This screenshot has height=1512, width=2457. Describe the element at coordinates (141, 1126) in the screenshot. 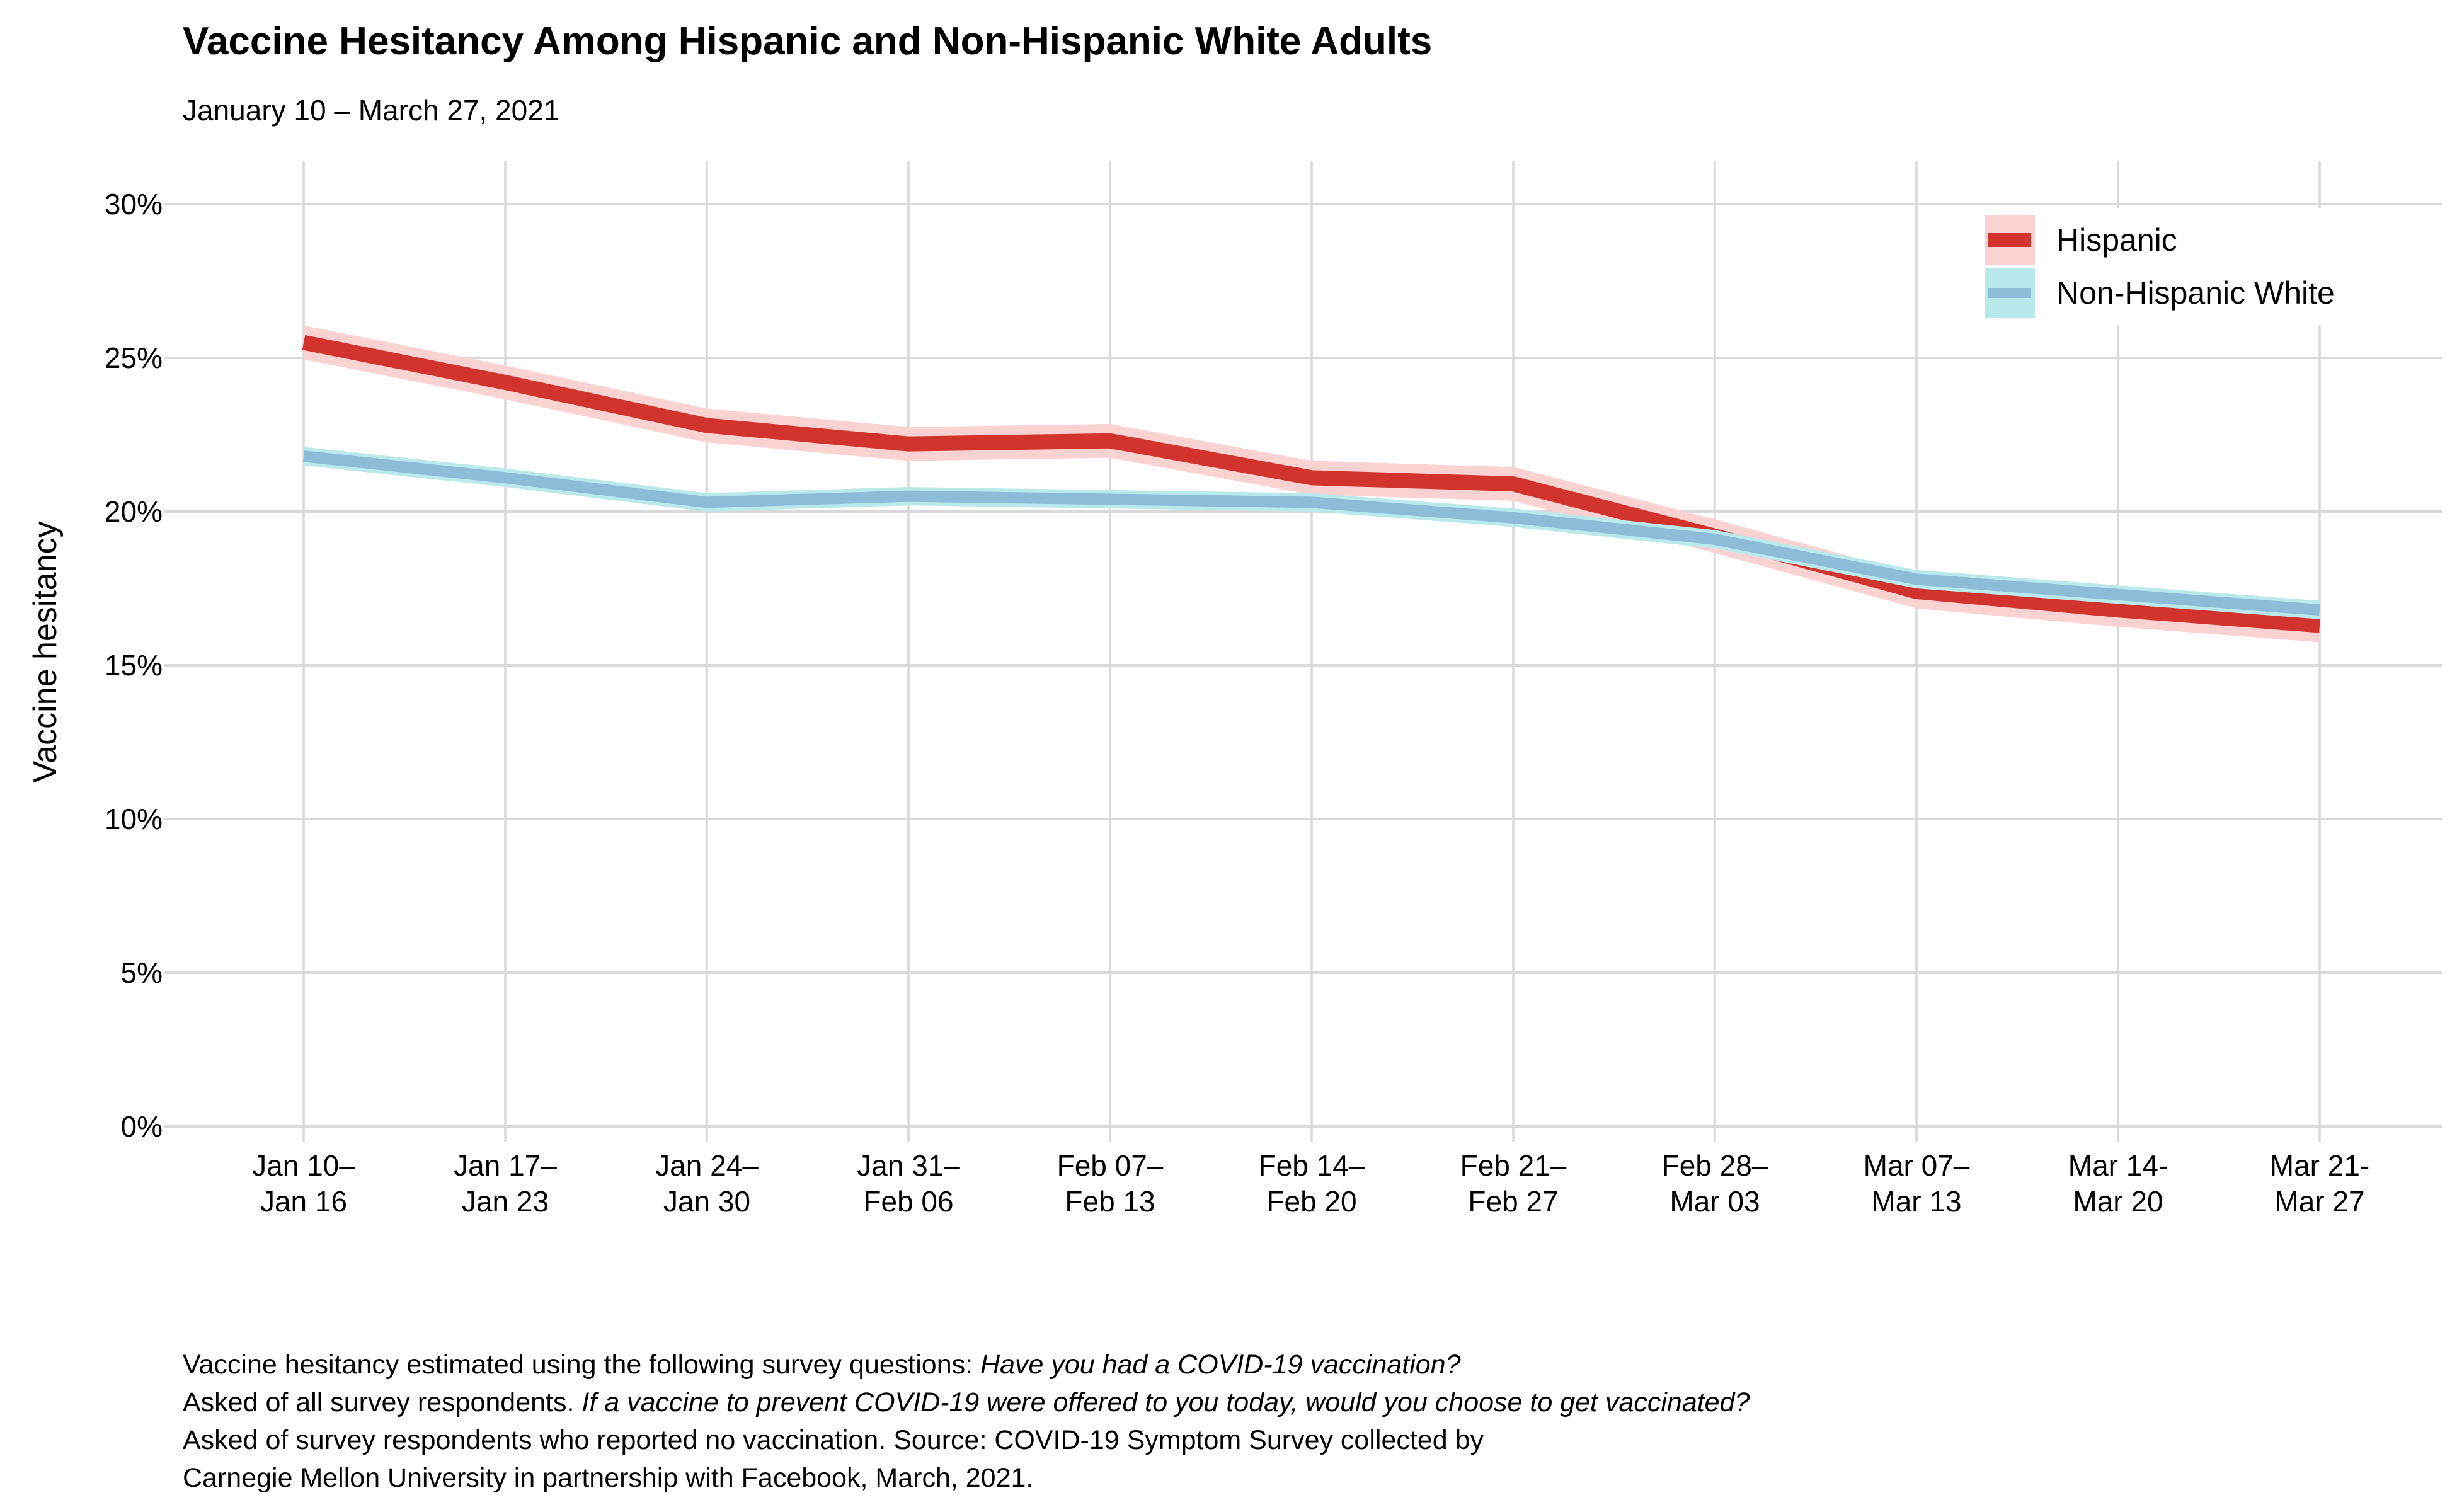

I see `y-tick-label: 0%` at that location.